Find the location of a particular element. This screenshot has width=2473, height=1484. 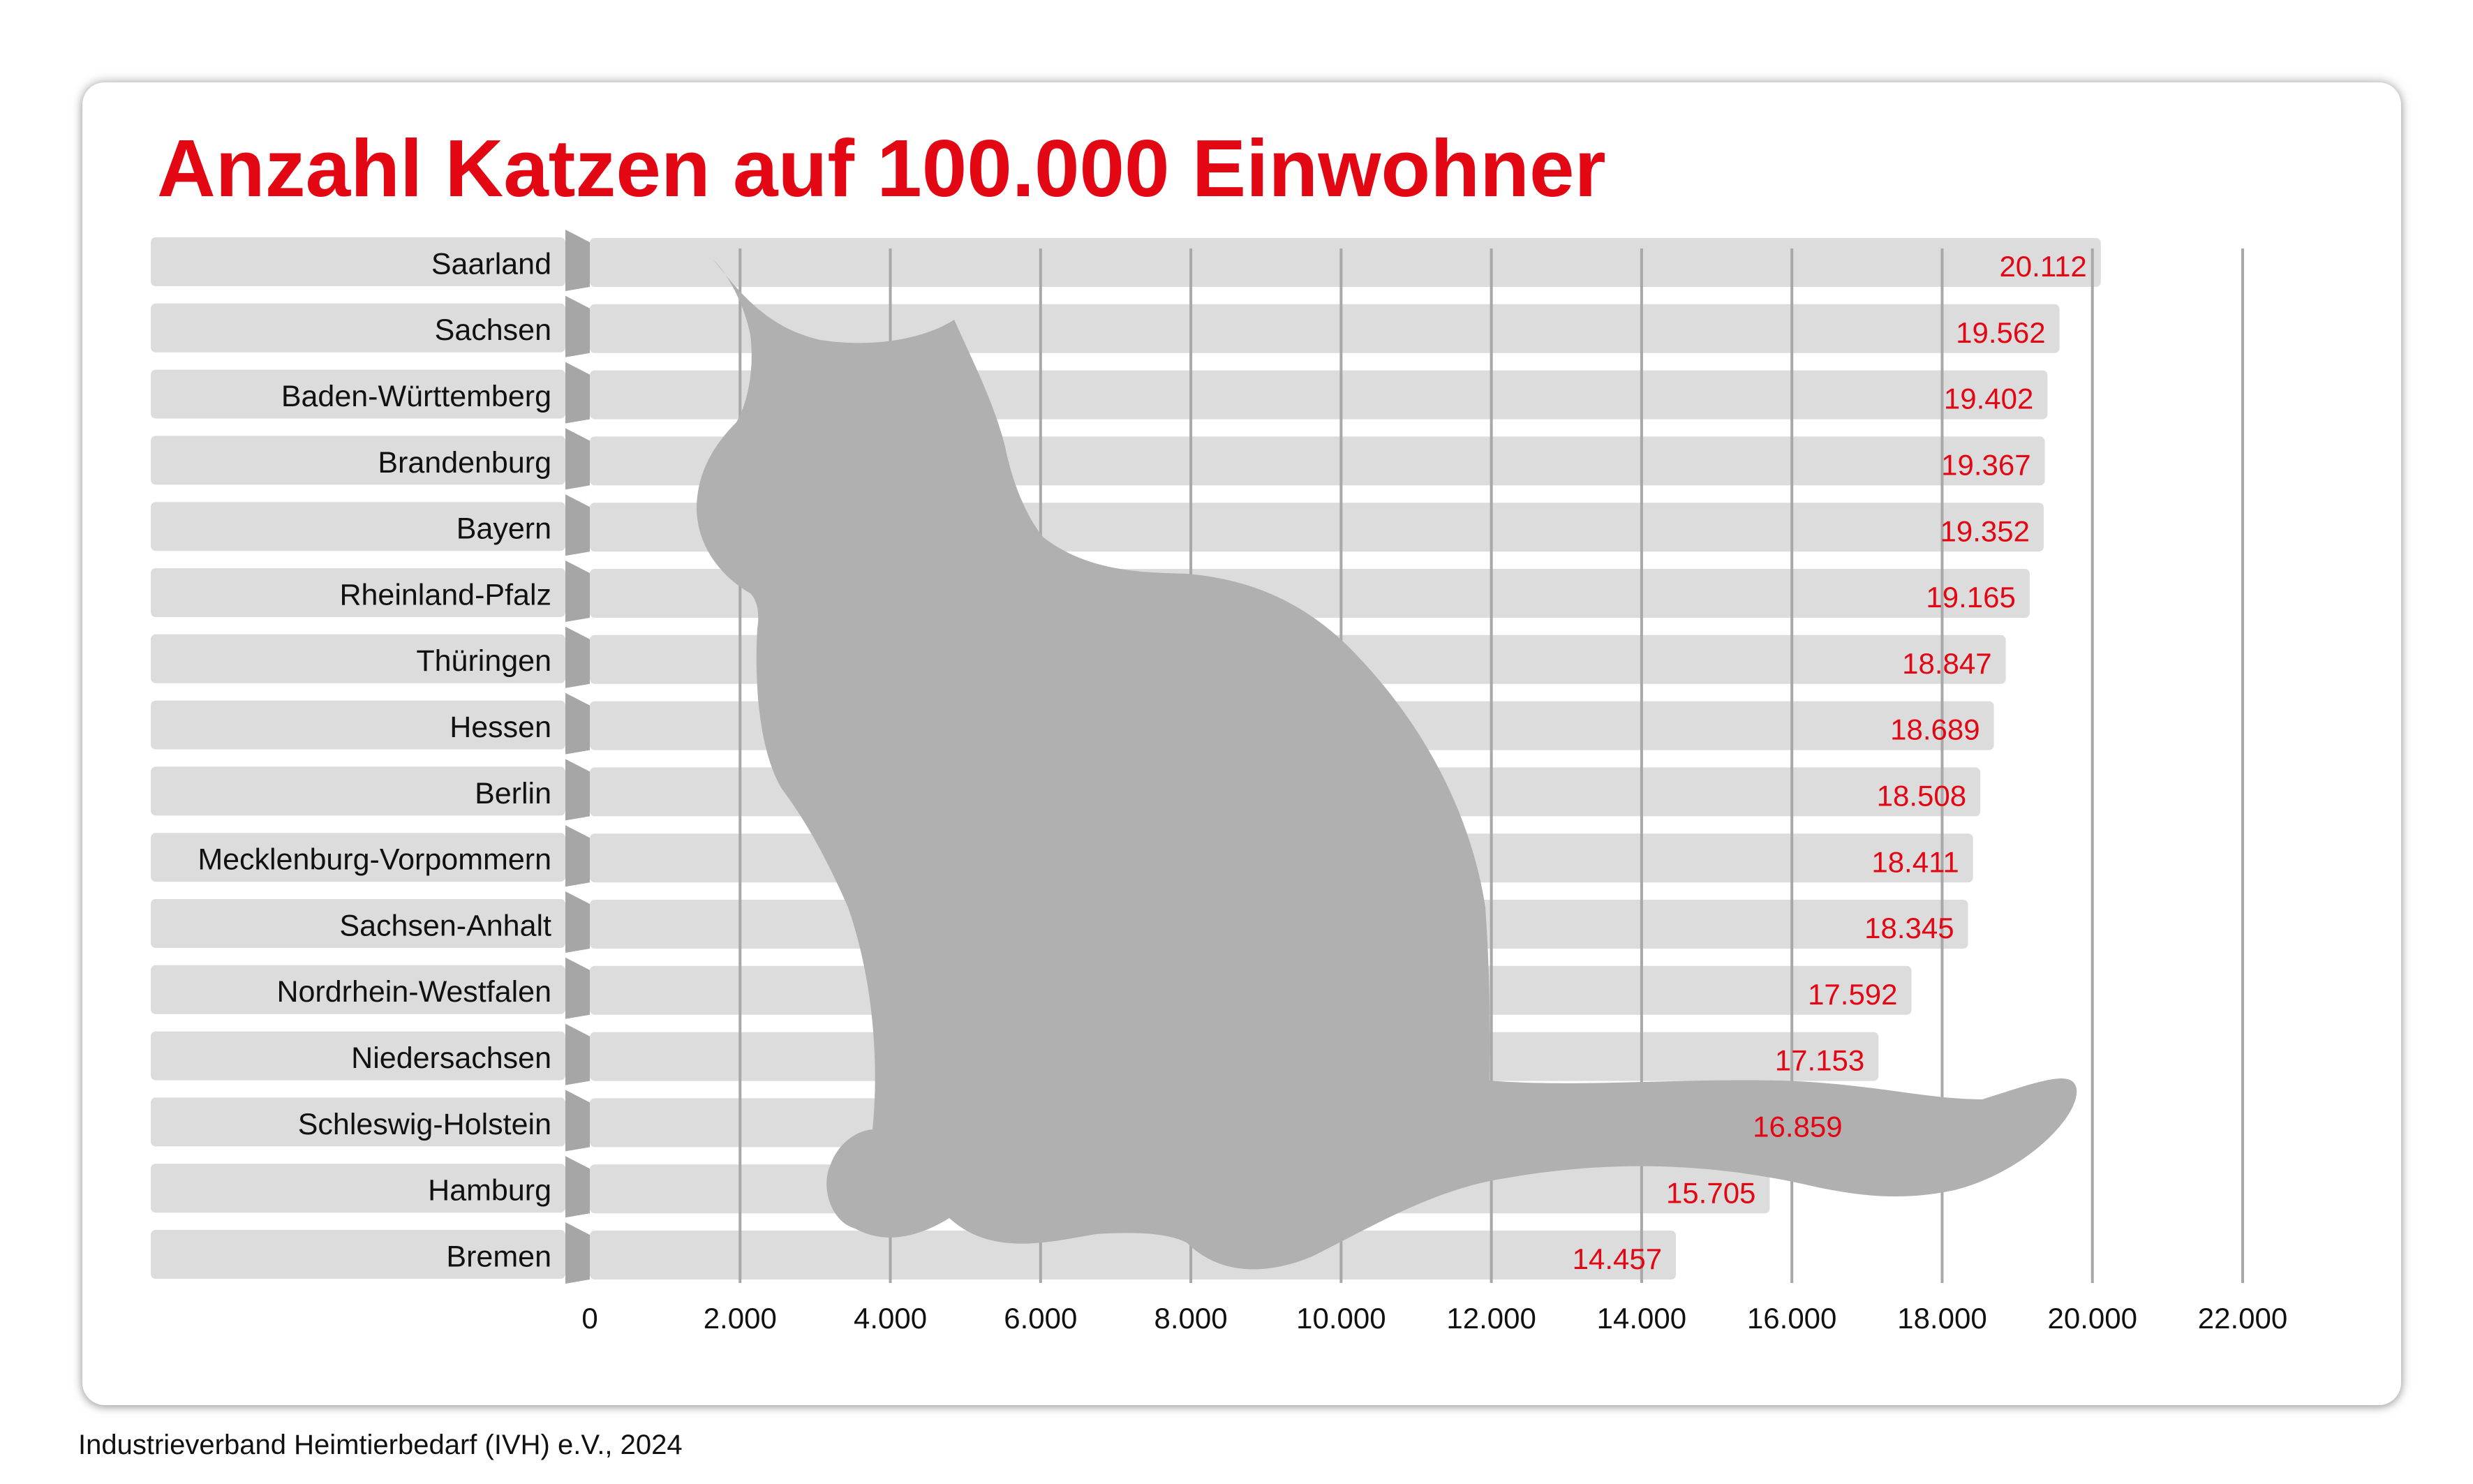

value-label: 14.457 is located at coordinates (1617, 1258).